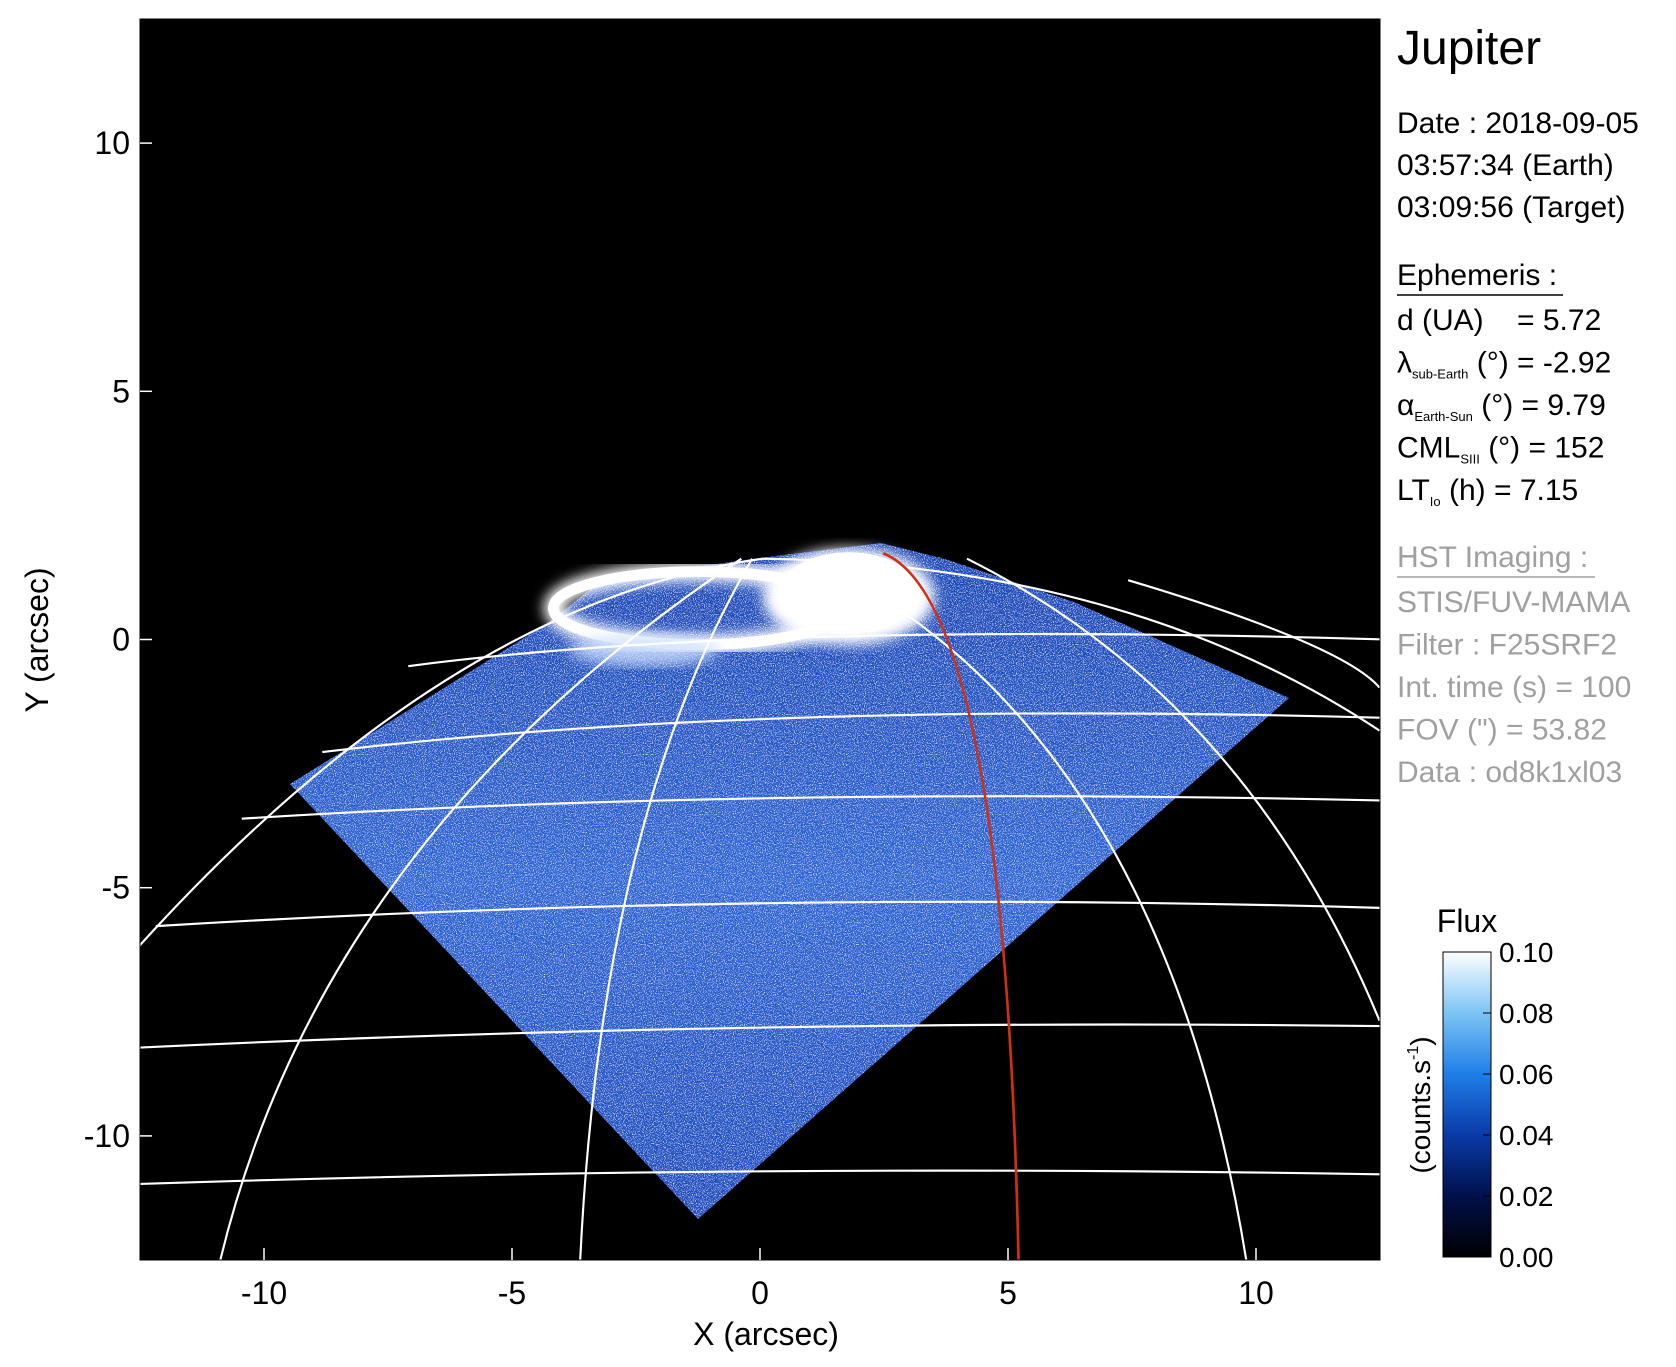 This screenshot has width=1676, height=1367. Describe the element at coordinates (1513, 602) in the screenshot. I see `hst-line: STIS/FUV-MAMA` at that location.